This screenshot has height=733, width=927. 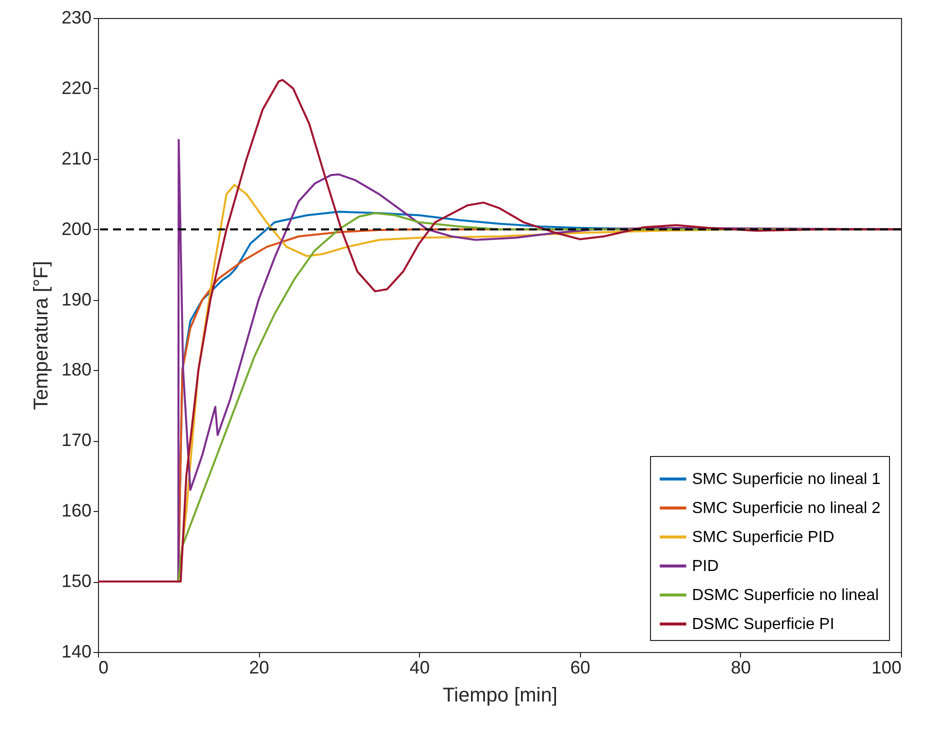 What do you see at coordinates (76, 228) in the screenshot?
I see `y-tick-label: 200` at bounding box center [76, 228].